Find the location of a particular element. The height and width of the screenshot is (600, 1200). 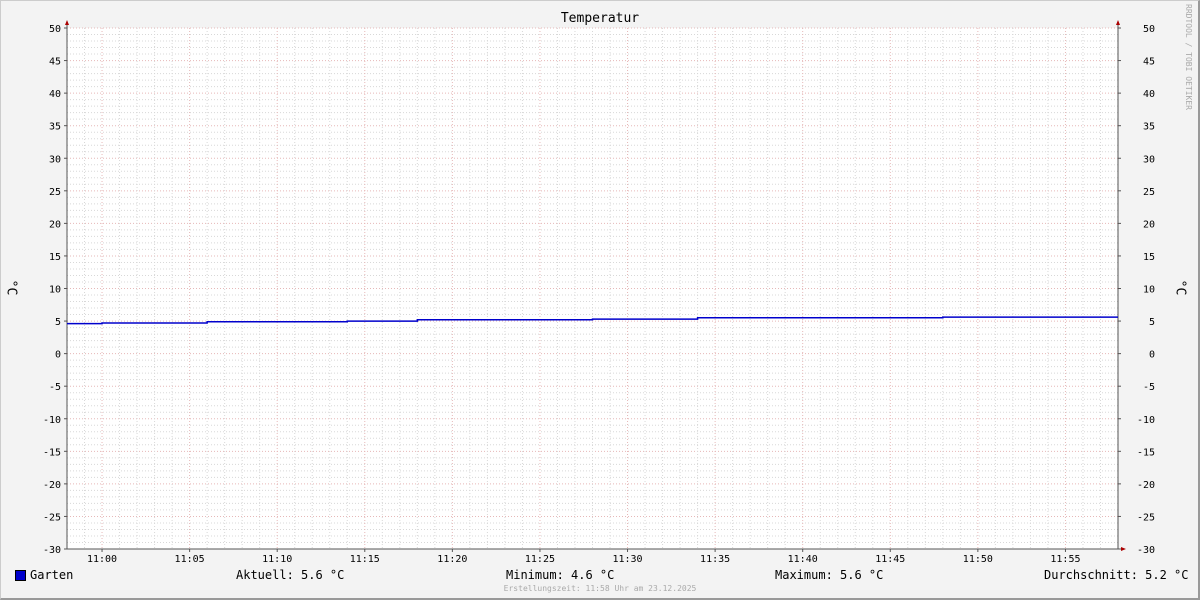

y-tick-label-left: -20 is located at coordinates (52, 485).